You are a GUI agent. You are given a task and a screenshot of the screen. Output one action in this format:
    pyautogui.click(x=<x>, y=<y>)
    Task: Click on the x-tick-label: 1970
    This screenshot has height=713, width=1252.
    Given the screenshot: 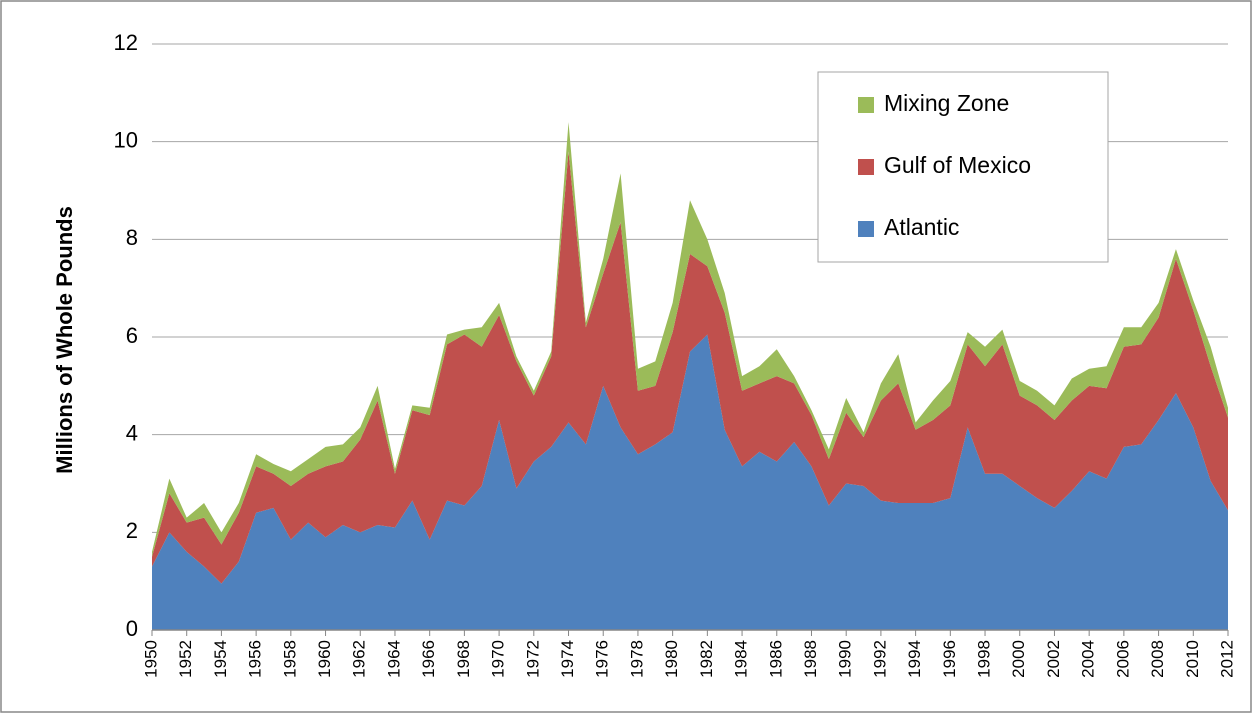 What is the action you would take?
    pyautogui.click(x=498, y=659)
    